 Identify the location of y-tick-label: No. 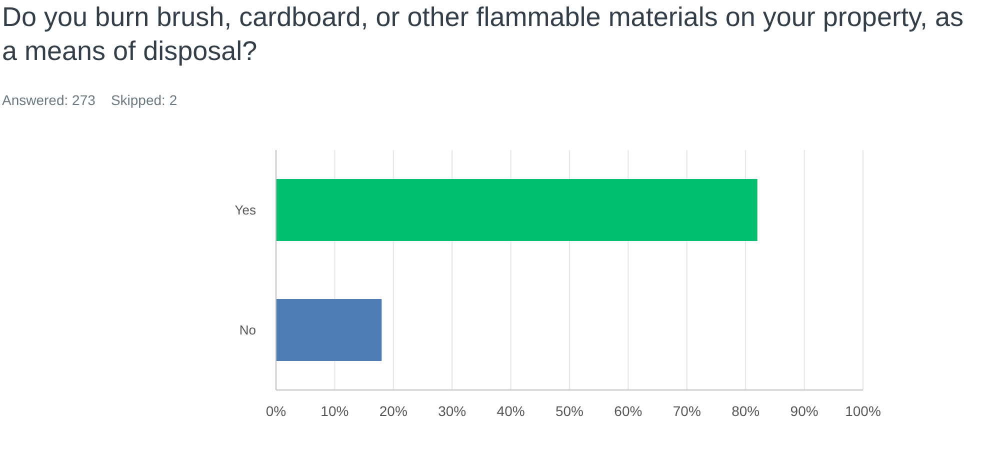
(247, 330).